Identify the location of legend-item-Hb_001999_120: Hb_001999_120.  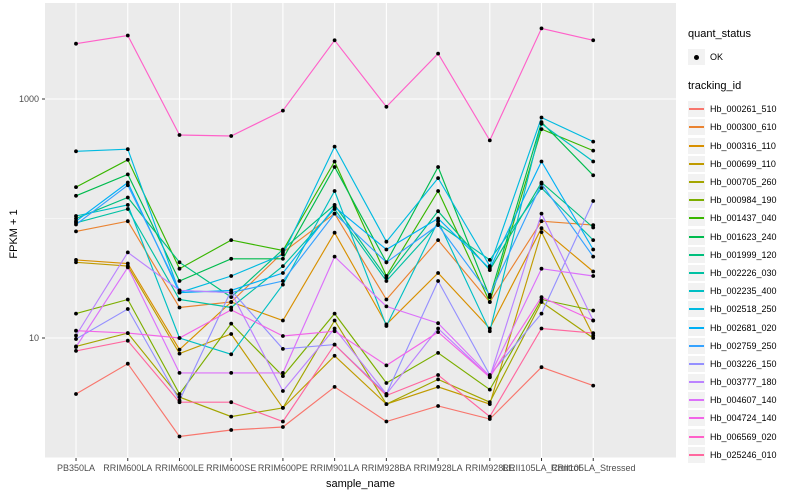
(744, 255).